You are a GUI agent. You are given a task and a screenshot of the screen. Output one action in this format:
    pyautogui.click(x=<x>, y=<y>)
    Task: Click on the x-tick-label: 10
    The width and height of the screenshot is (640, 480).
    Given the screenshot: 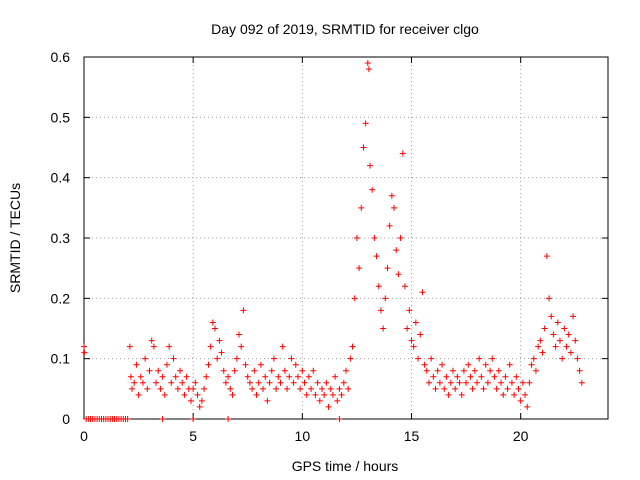 What is the action you would take?
    pyautogui.click(x=303, y=436)
    